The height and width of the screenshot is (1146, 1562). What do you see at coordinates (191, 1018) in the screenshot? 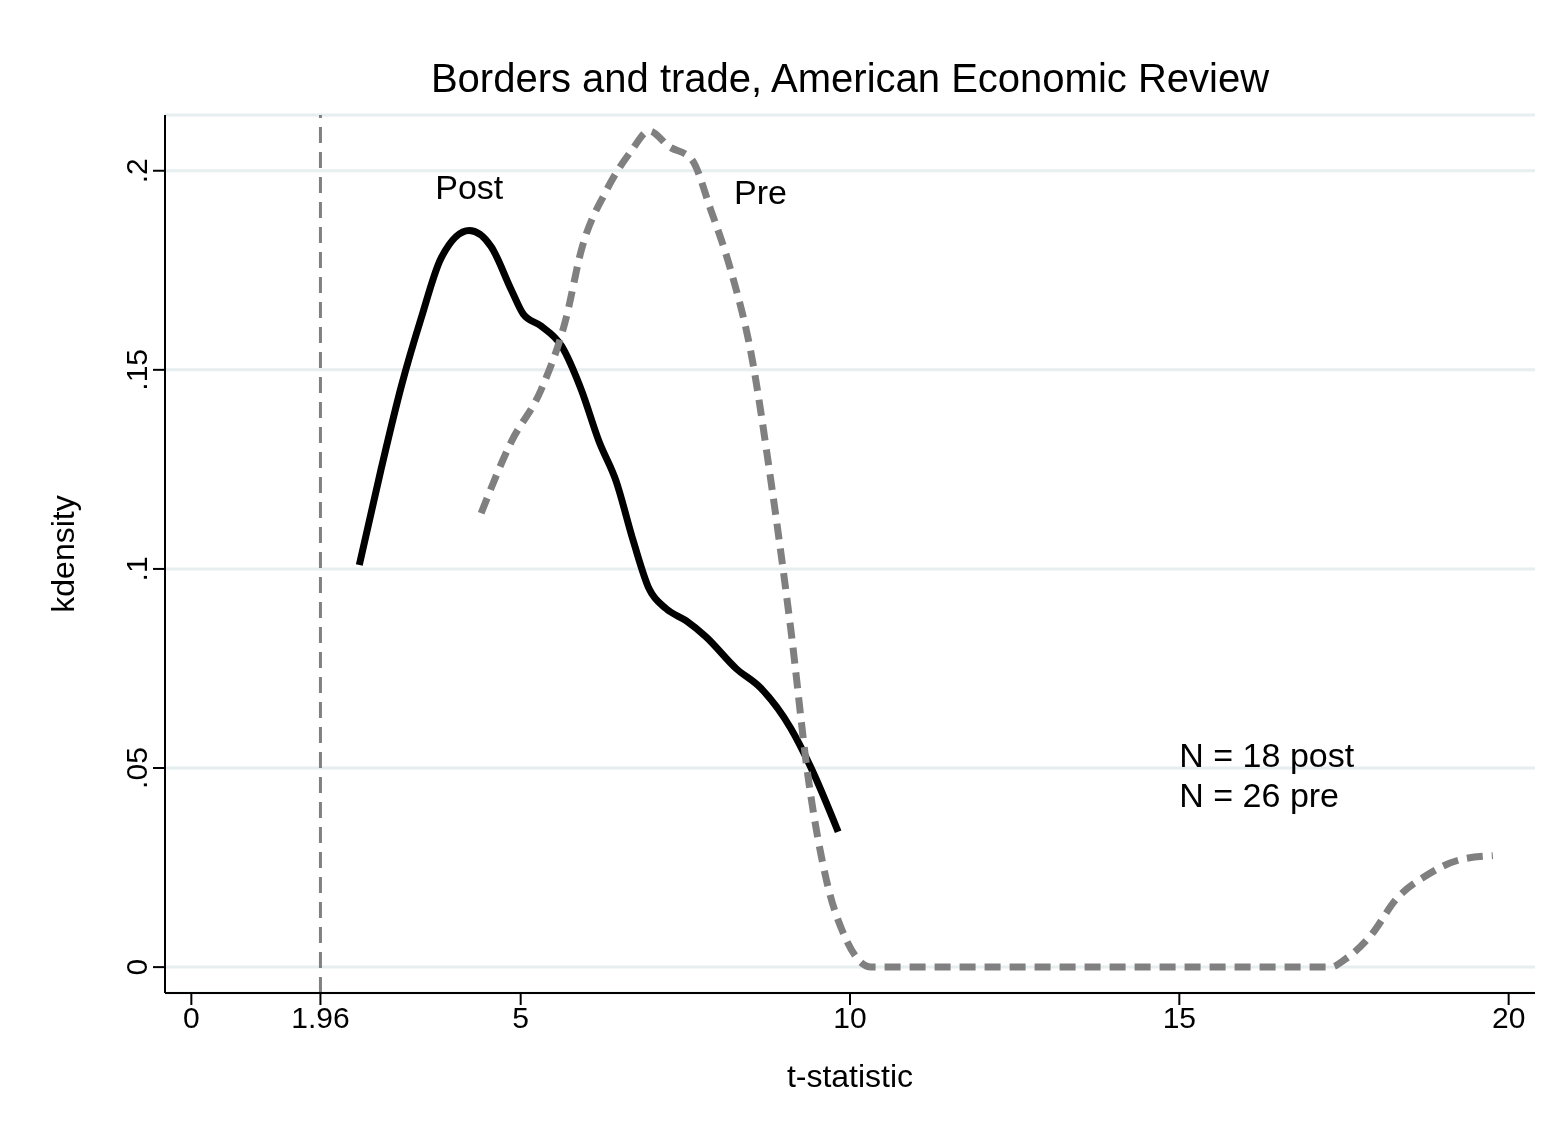
I see `x-tick-label: 0` at bounding box center [191, 1018].